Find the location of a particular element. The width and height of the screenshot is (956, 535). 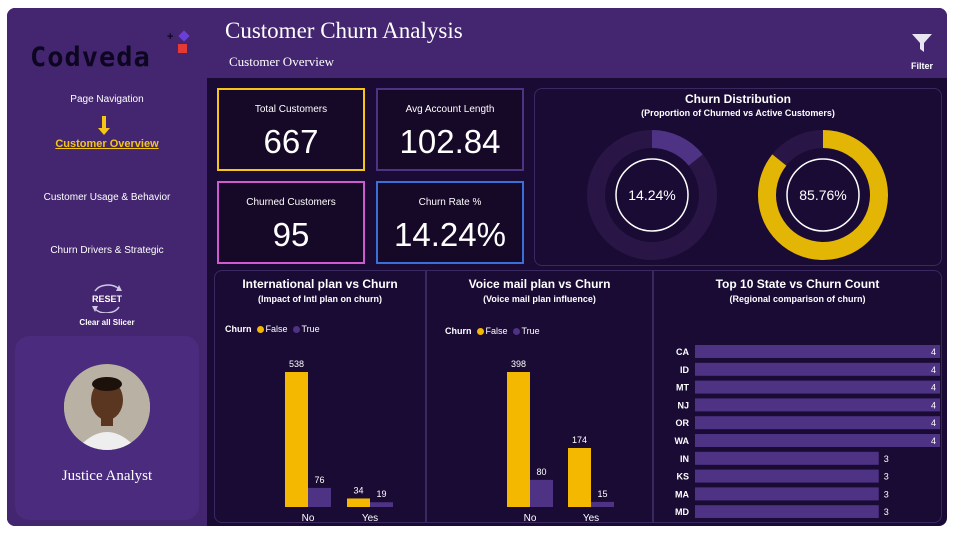

kpi-value: 102.84 is located at coordinates (450, 141).